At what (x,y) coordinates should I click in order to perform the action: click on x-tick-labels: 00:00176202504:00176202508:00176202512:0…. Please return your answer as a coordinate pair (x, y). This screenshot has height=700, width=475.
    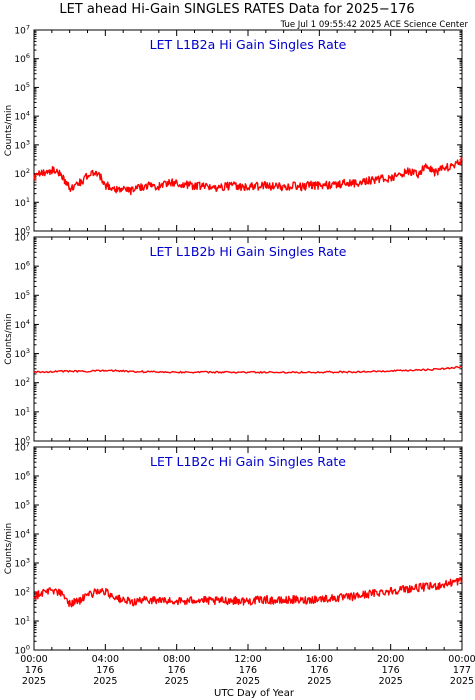
    Looking at the image, I should click on (247, 670).